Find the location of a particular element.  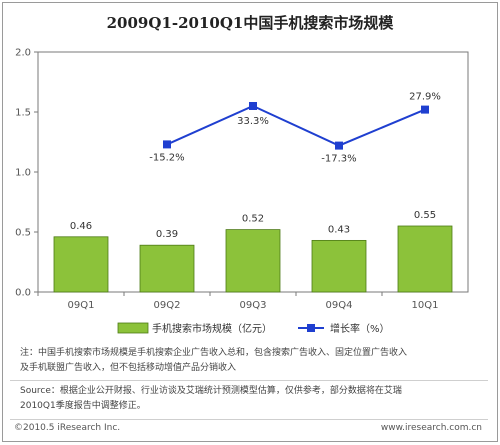

growth-data-label: 27.9% is located at coordinates (425, 97).